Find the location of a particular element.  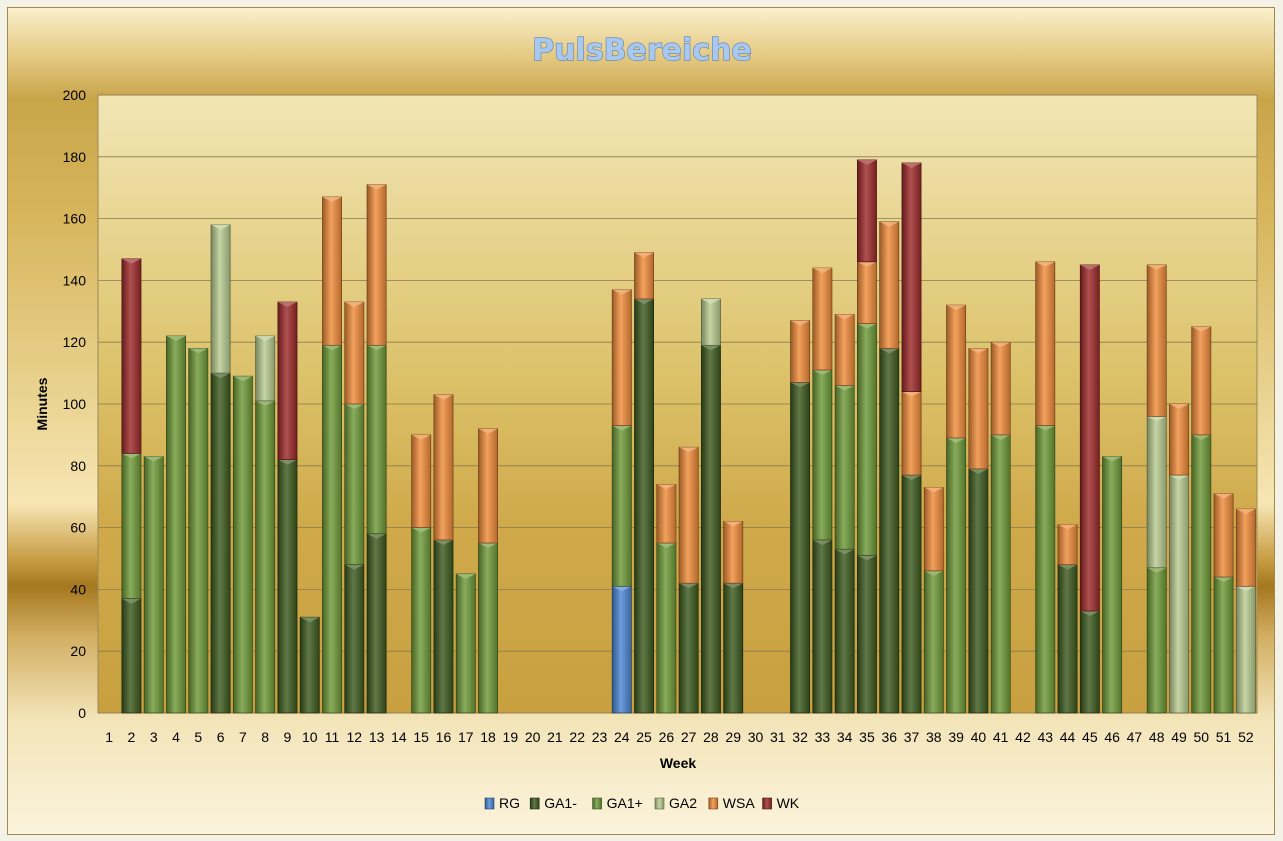

x-tick-label: 45 is located at coordinates (1090, 737).